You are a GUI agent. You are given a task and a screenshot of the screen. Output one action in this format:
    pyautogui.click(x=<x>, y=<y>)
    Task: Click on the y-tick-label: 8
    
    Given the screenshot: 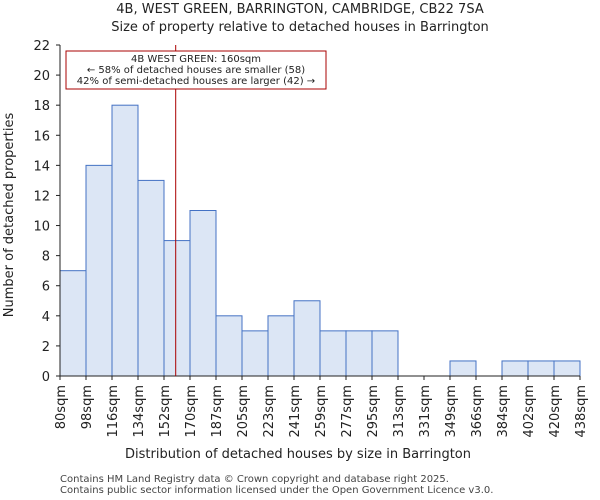 What is the action you would take?
    pyautogui.click(x=46, y=257)
    